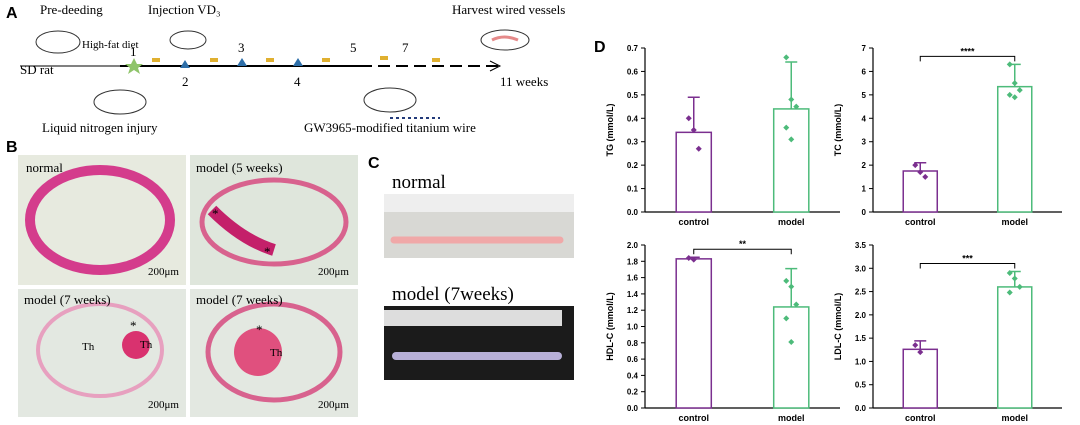  I want to click on image-title: model (5 weeks), so click(239, 167).